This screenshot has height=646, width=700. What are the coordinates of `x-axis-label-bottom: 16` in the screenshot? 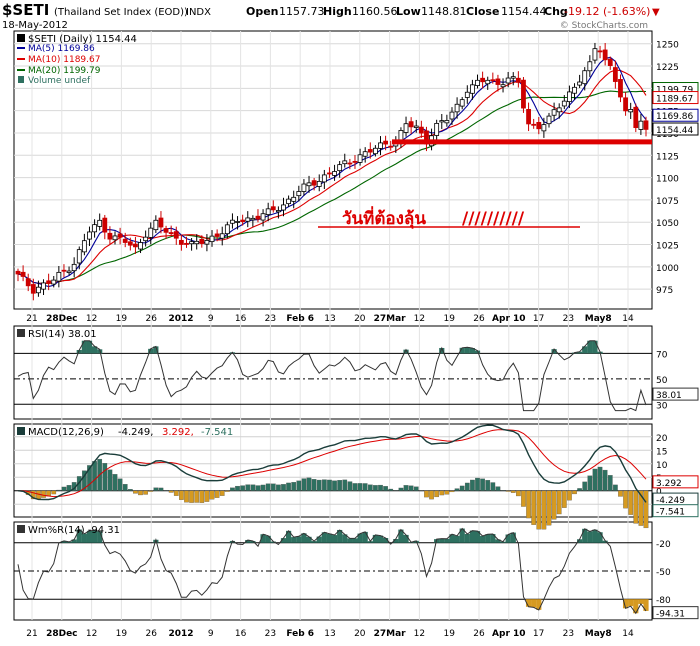 It's located at (241, 634).